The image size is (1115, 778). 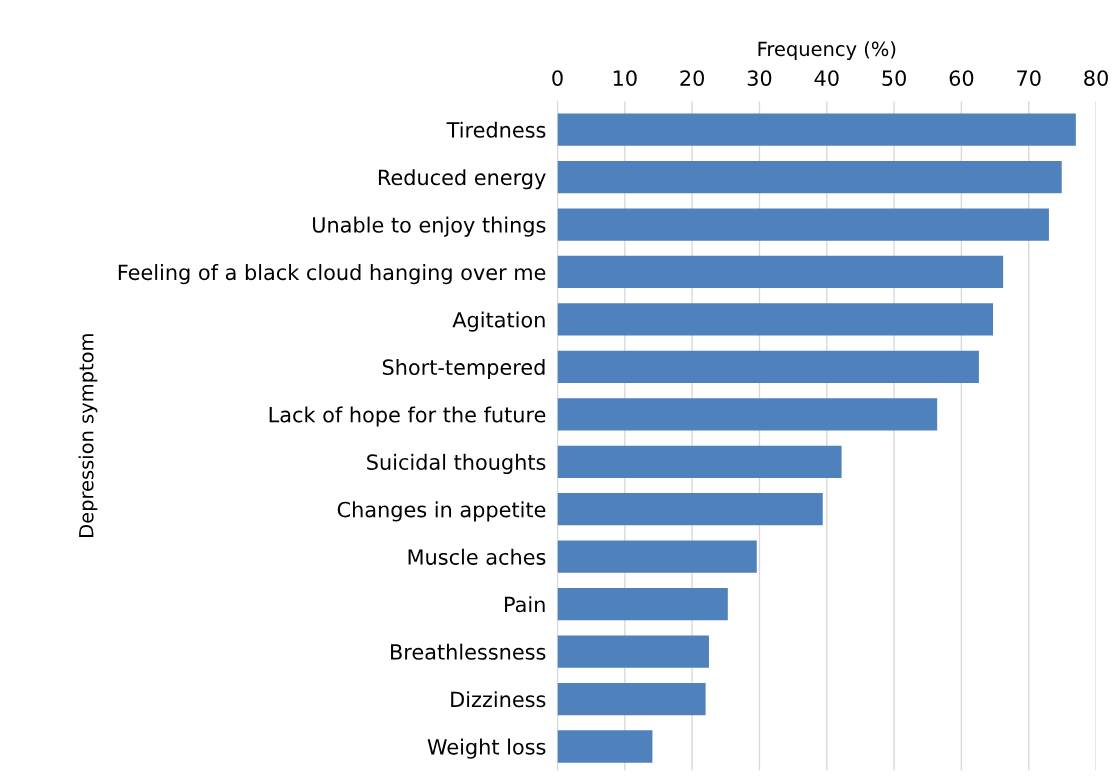 I want to click on y-tick-label: Agitation, so click(x=498, y=321).